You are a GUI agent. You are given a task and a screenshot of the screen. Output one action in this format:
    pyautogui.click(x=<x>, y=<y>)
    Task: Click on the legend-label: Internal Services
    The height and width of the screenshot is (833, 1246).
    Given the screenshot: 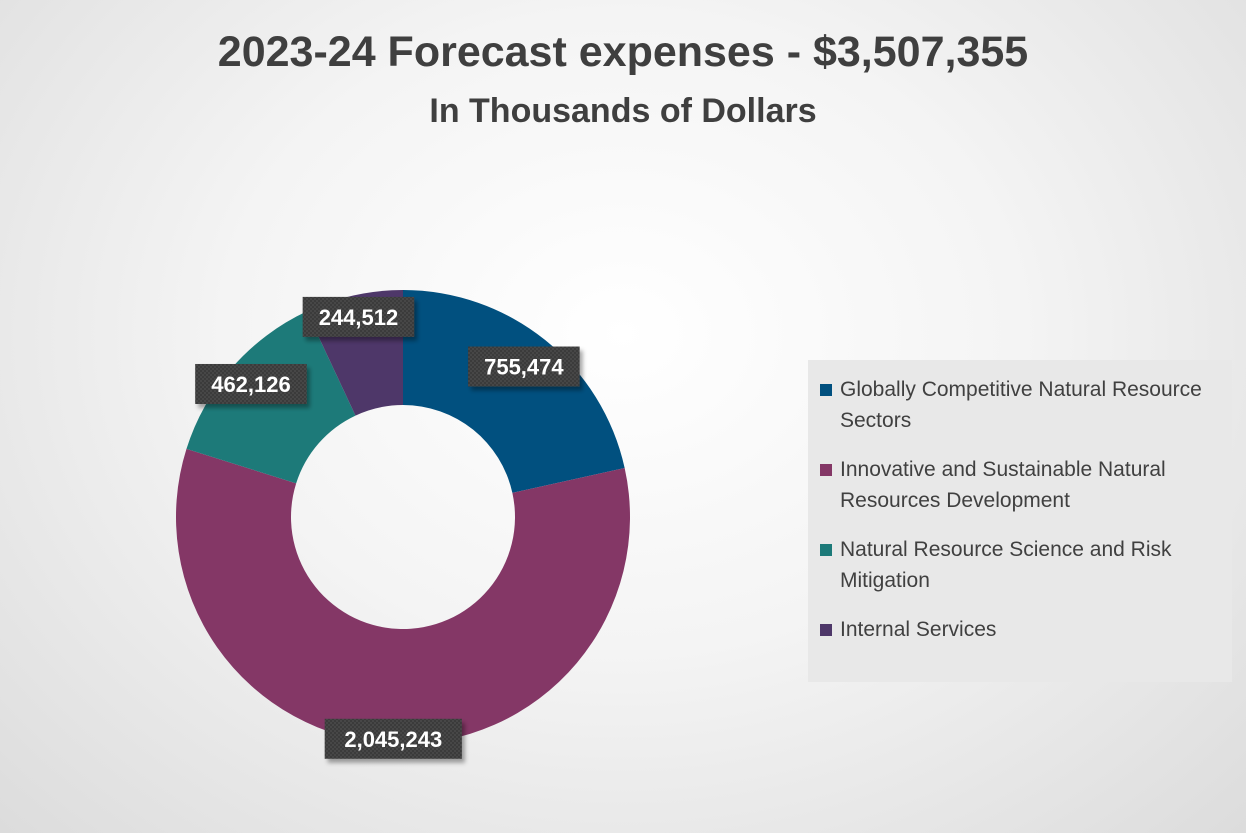 What is the action you would take?
    pyautogui.click(x=918, y=629)
    